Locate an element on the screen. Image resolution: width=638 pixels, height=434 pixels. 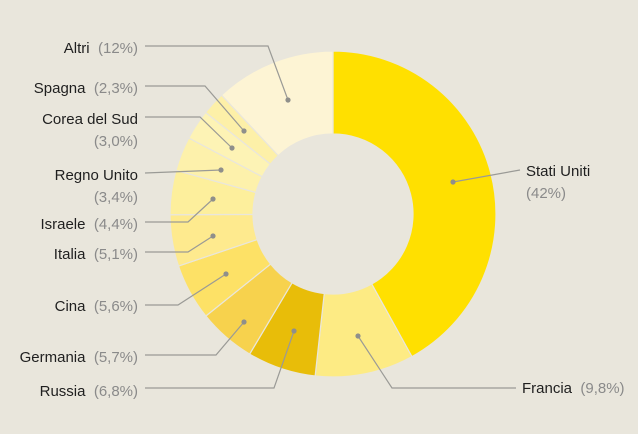
leader-dot-corea-del-sud is located at coordinates (232, 148).